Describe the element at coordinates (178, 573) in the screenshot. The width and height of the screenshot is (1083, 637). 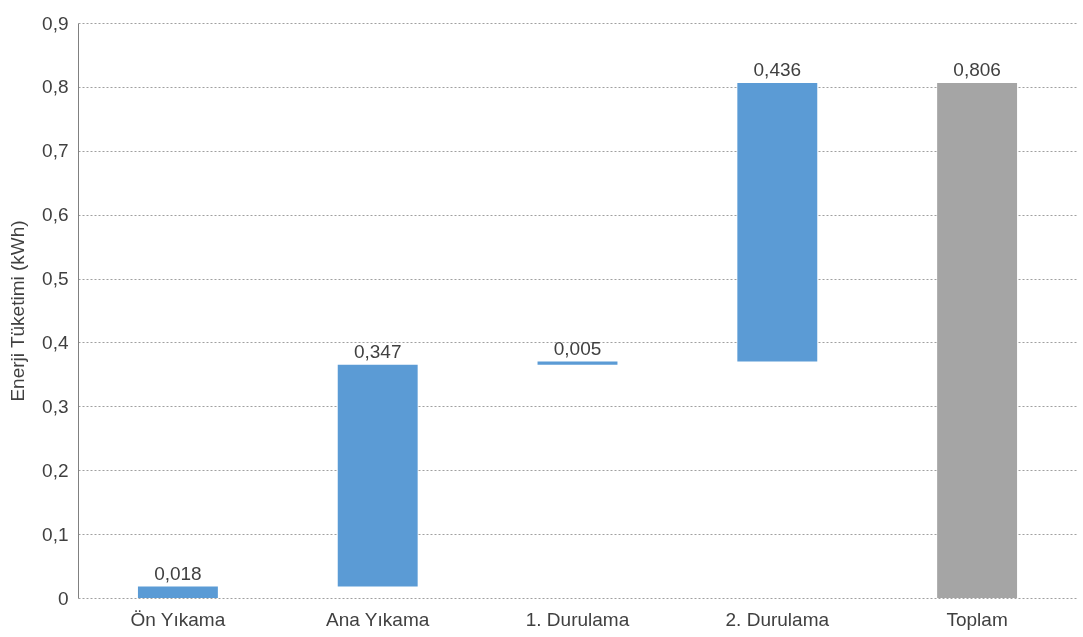
I see `data-label: 0,018` at that location.